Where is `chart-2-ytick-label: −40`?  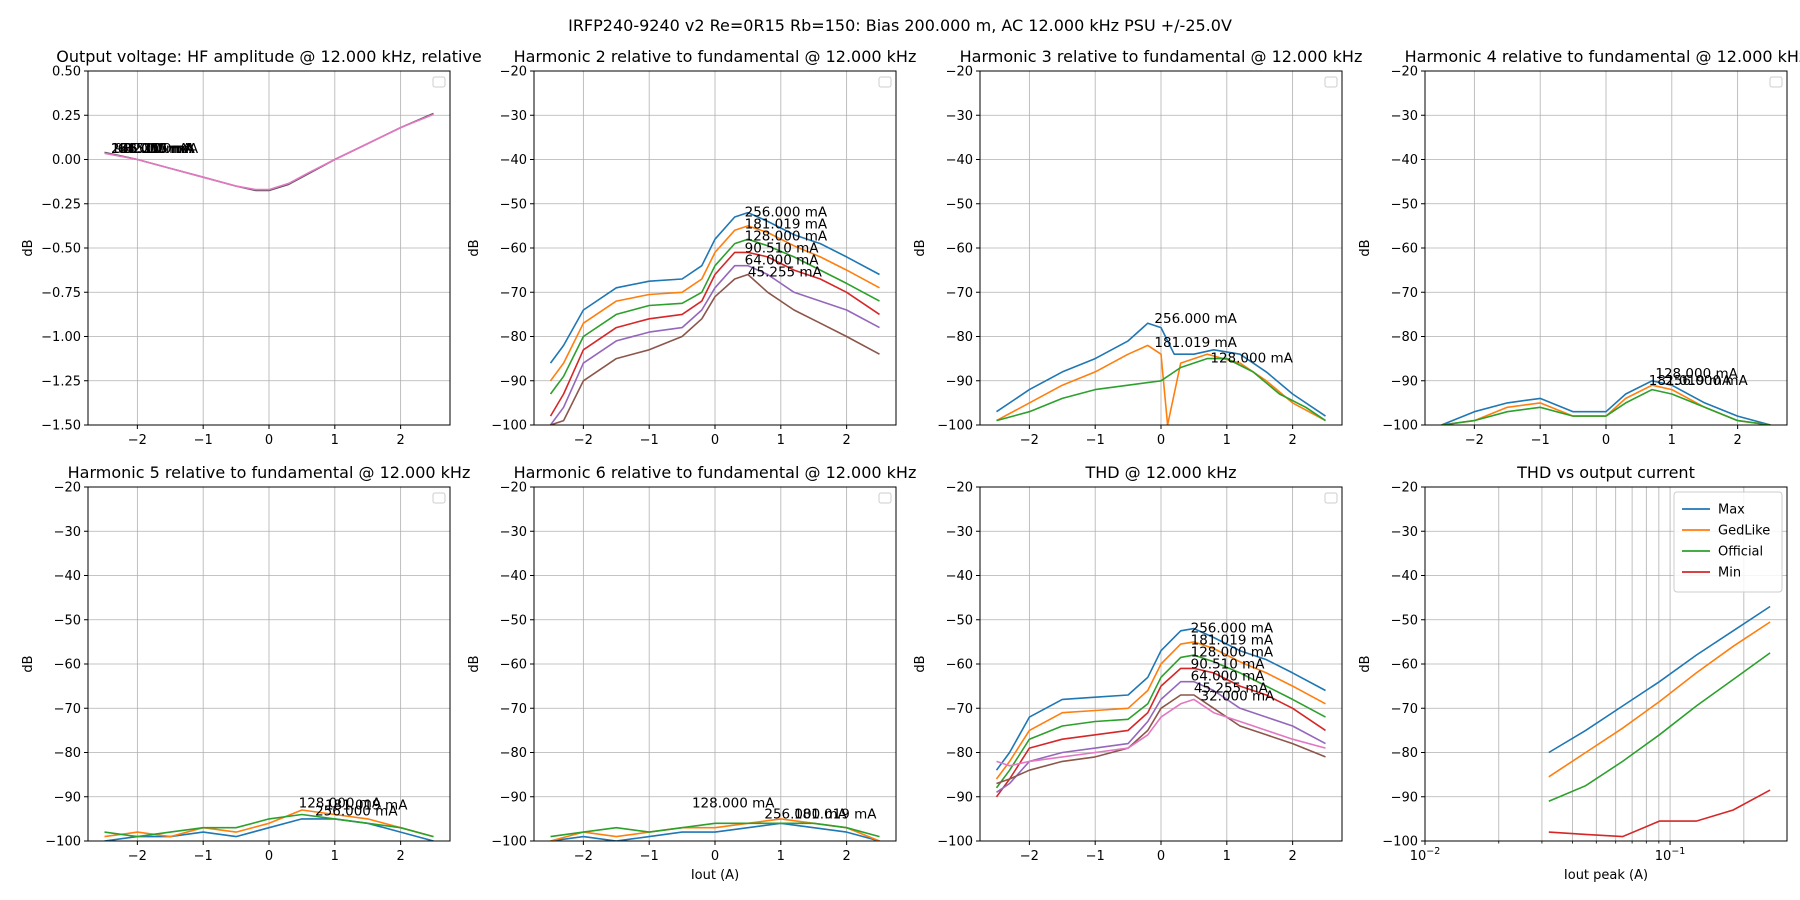
chart-2-ytick-label: −40 is located at coordinates (513, 160).